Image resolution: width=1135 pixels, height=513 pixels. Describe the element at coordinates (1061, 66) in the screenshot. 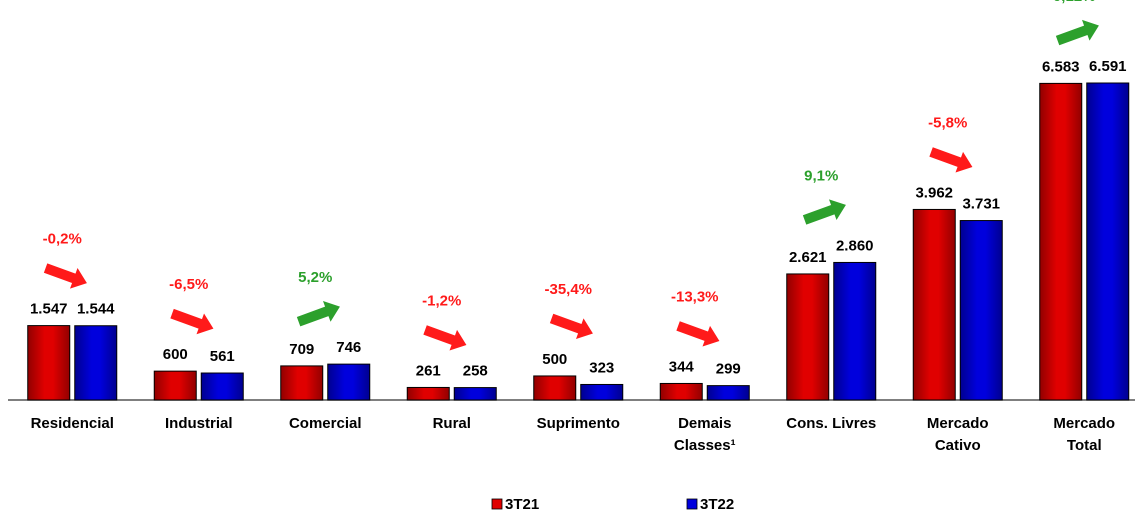

I see `data-label: 6.583` at that location.